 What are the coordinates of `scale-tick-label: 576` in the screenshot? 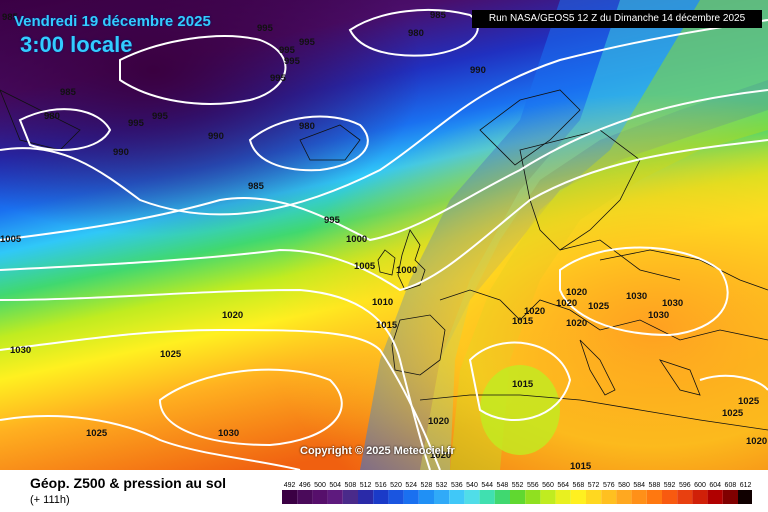 It's located at (609, 485).